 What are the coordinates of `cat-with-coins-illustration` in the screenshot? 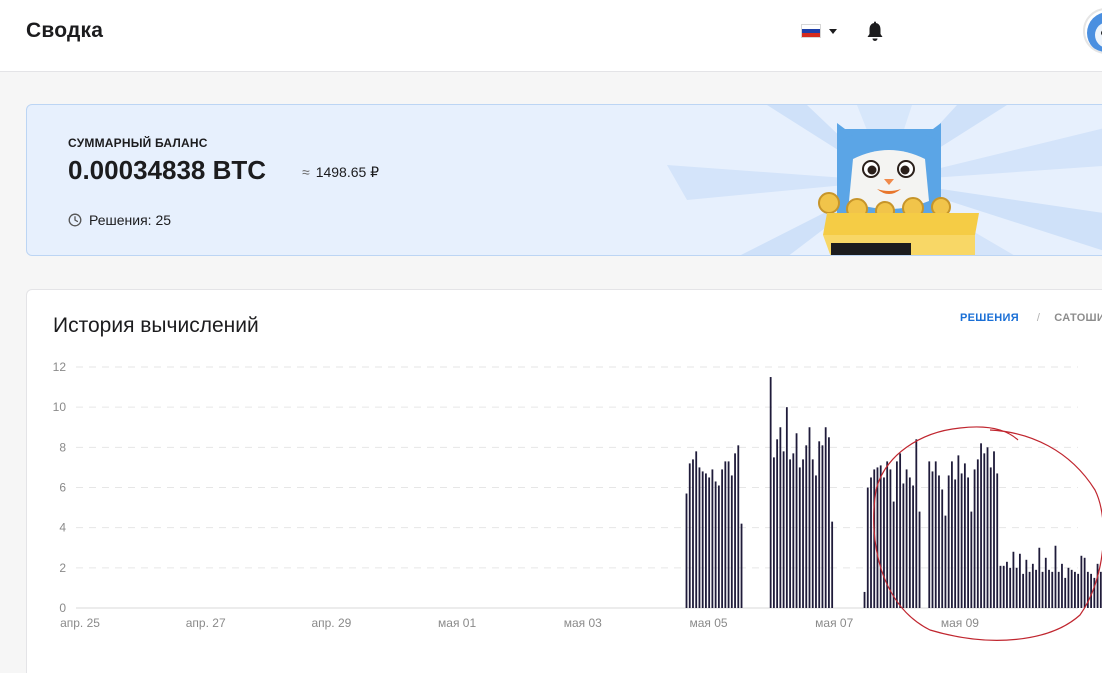 It's located at (884, 180).